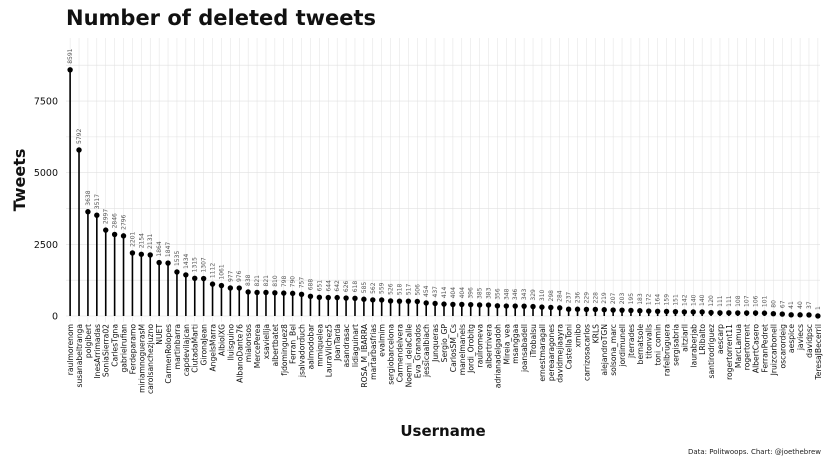 The width and height of the screenshot is (829, 466). I want to click on data-label: 383, so click(489, 293).